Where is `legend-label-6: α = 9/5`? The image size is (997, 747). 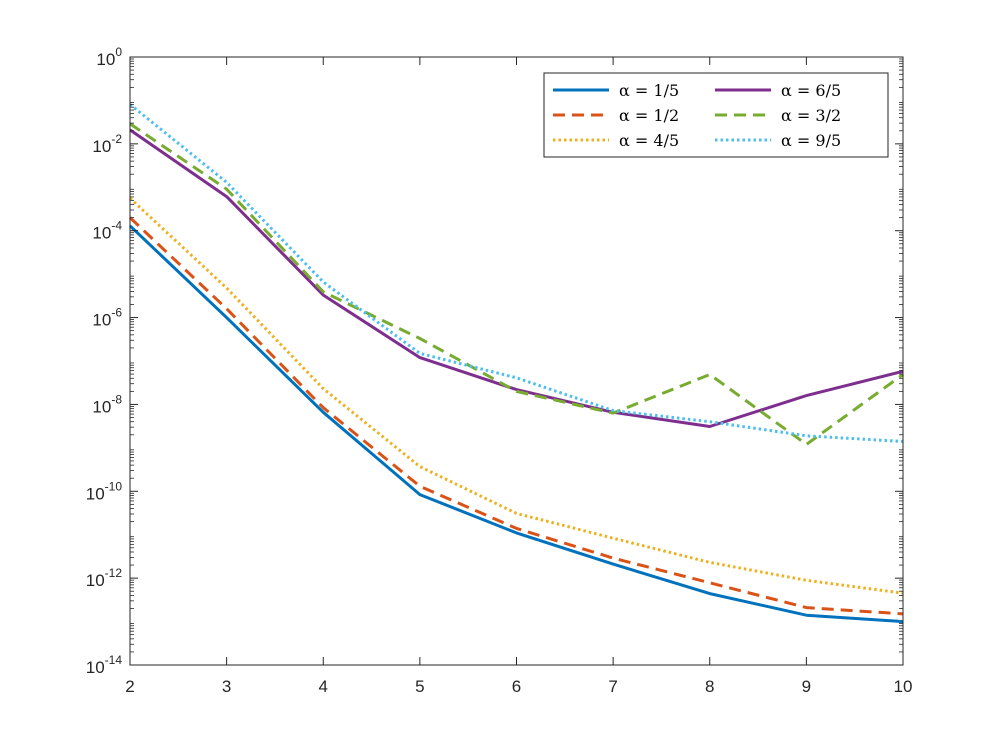 legend-label-6: α = 9/5 is located at coordinates (811, 140).